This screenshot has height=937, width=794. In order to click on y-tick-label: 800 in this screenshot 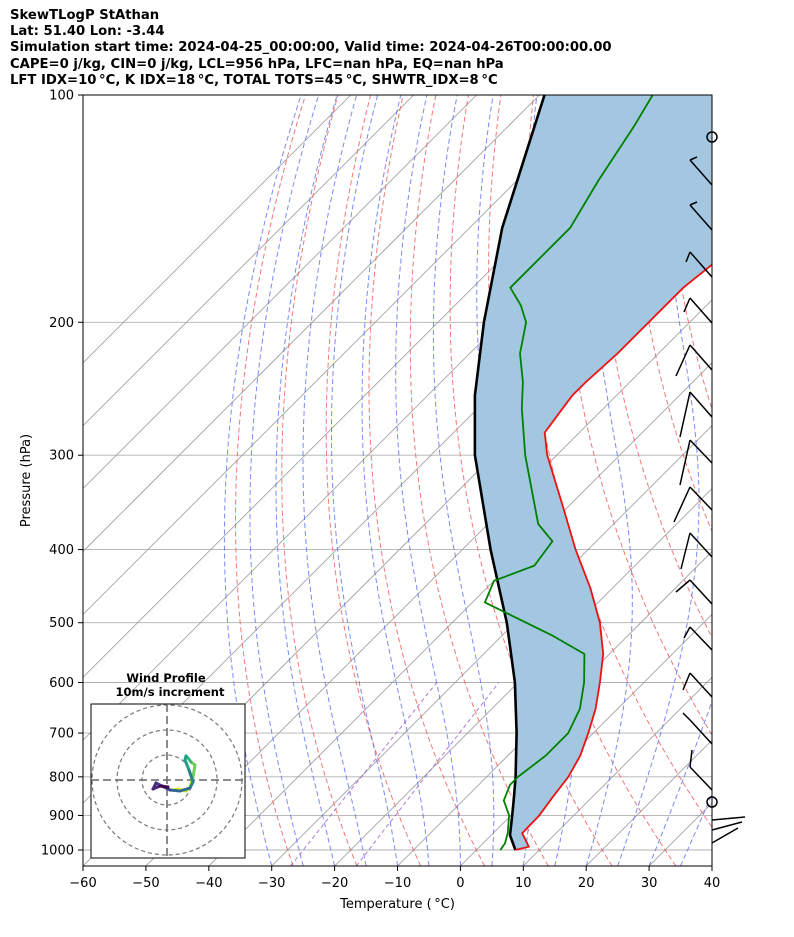, I will do `click(61, 777)`.